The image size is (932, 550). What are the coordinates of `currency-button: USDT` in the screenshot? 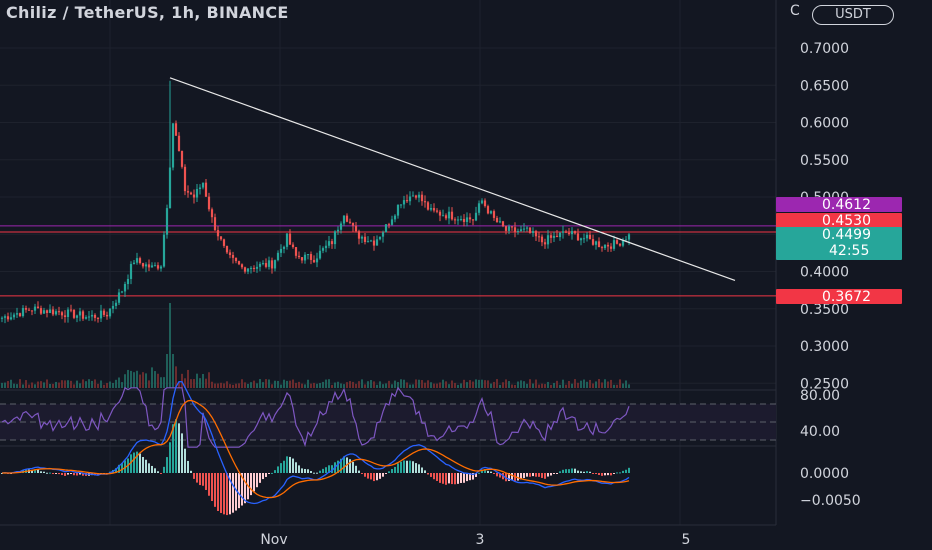 It's located at (853, 15).